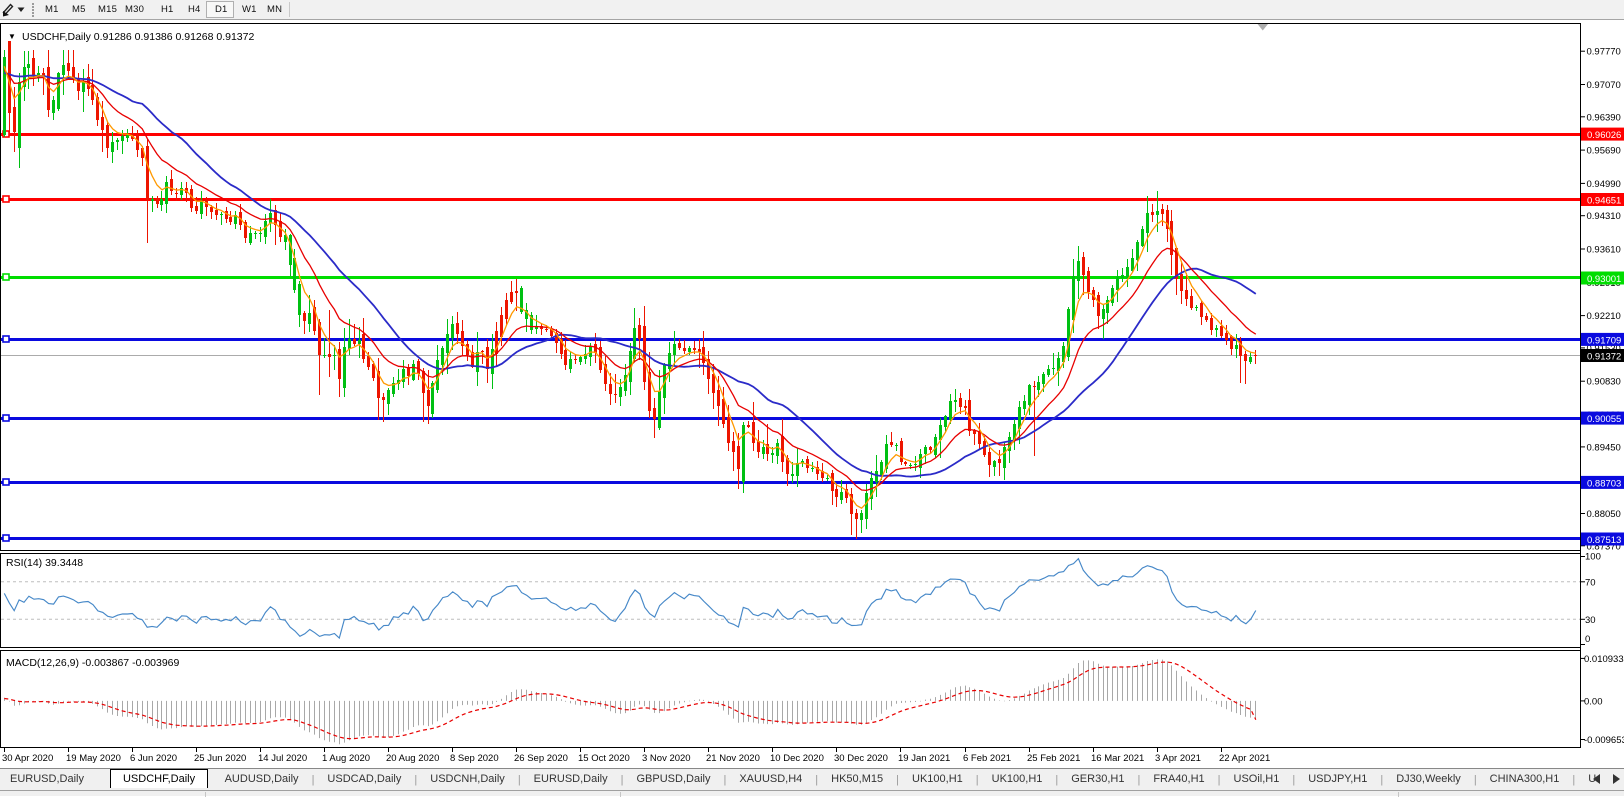  What do you see at coordinates (27, 758) in the screenshot?
I see `svg-text: 30 Apr 2020` at bounding box center [27, 758].